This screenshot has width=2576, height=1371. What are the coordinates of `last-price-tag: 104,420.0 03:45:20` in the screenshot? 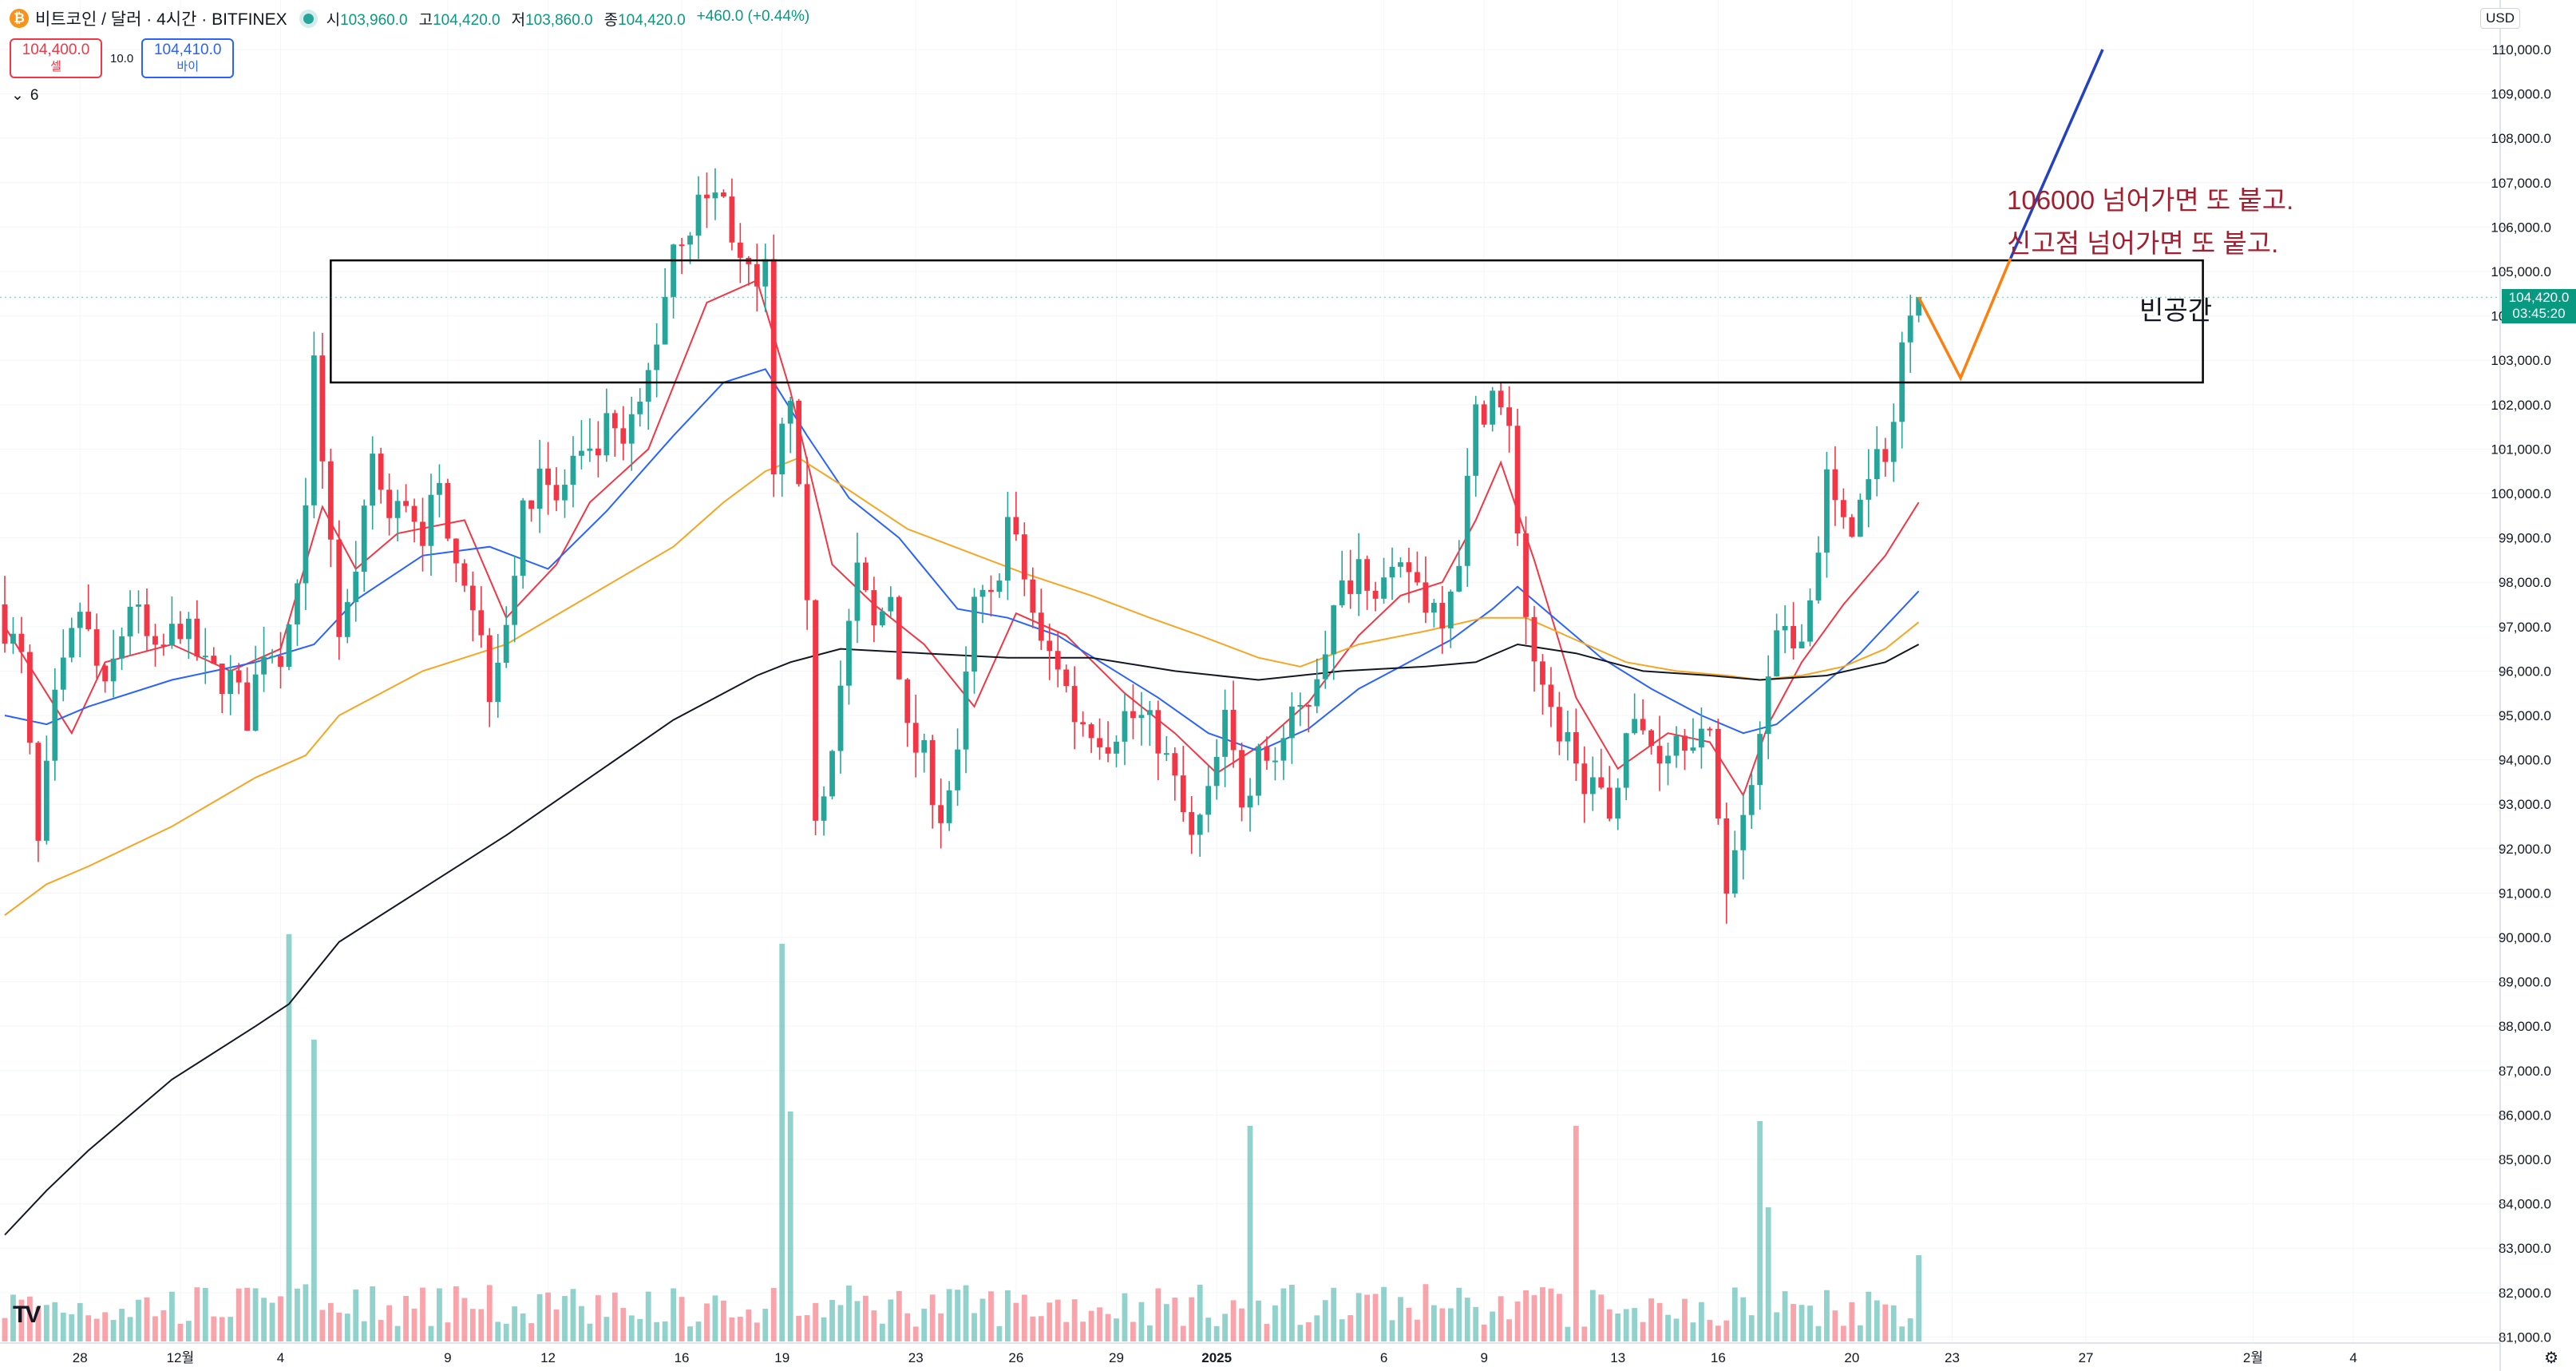 It's located at (2539, 306).